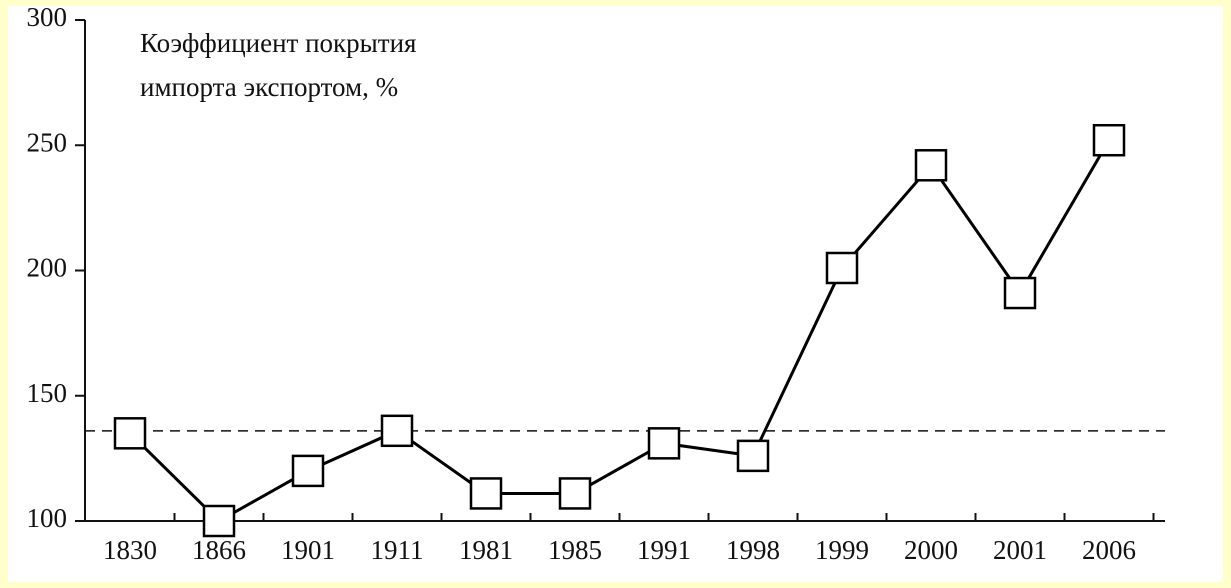  What do you see at coordinates (664, 550) in the screenshot?
I see `x-tick-label: 1991` at bounding box center [664, 550].